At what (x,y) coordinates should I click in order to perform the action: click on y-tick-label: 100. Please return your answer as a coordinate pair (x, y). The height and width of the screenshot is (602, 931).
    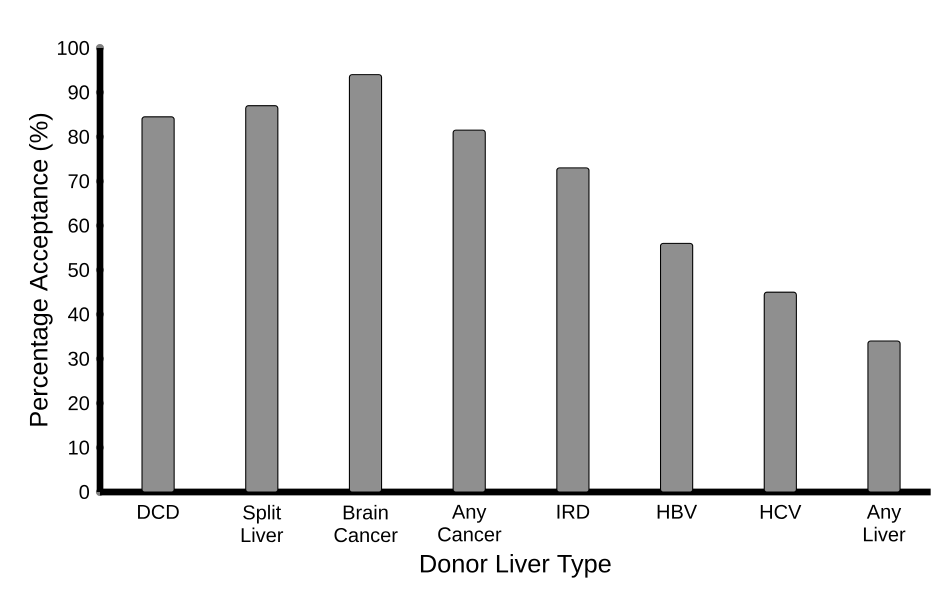
    Looking at the image, I should click on (74, 48).